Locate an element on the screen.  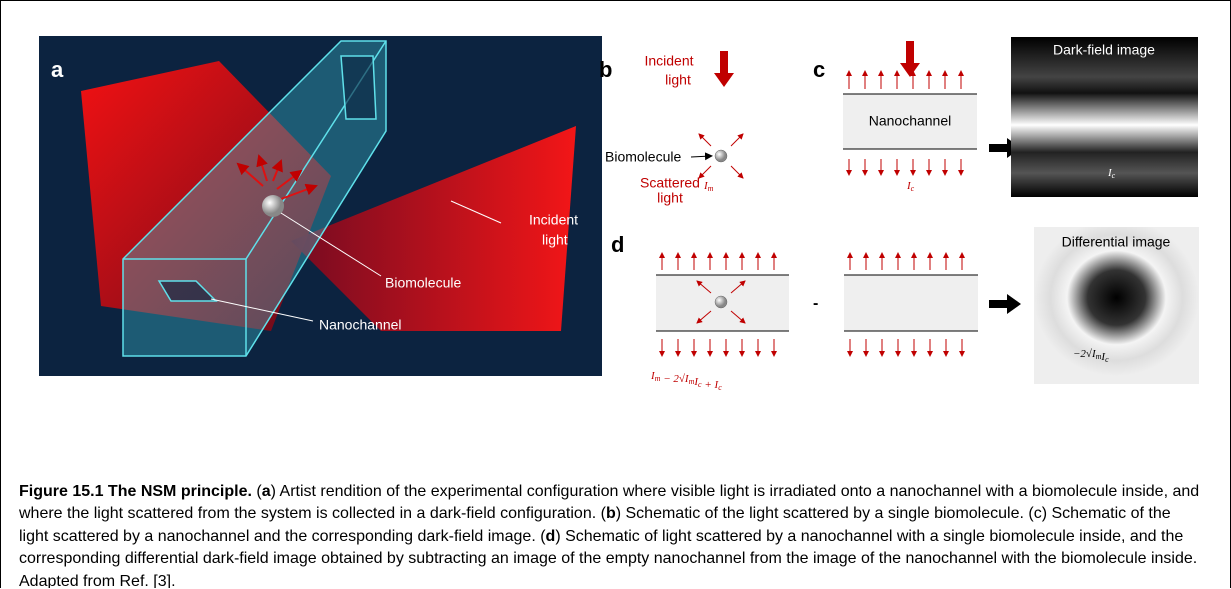
image-title: Differential image is located at coordinates (1116, 242).